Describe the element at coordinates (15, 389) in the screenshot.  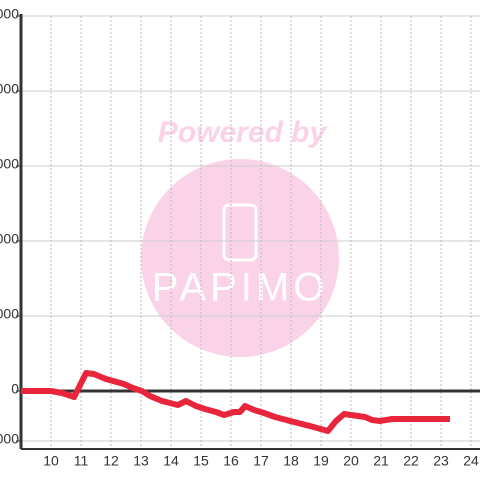
I see `y-tick-label: 0` at that location.